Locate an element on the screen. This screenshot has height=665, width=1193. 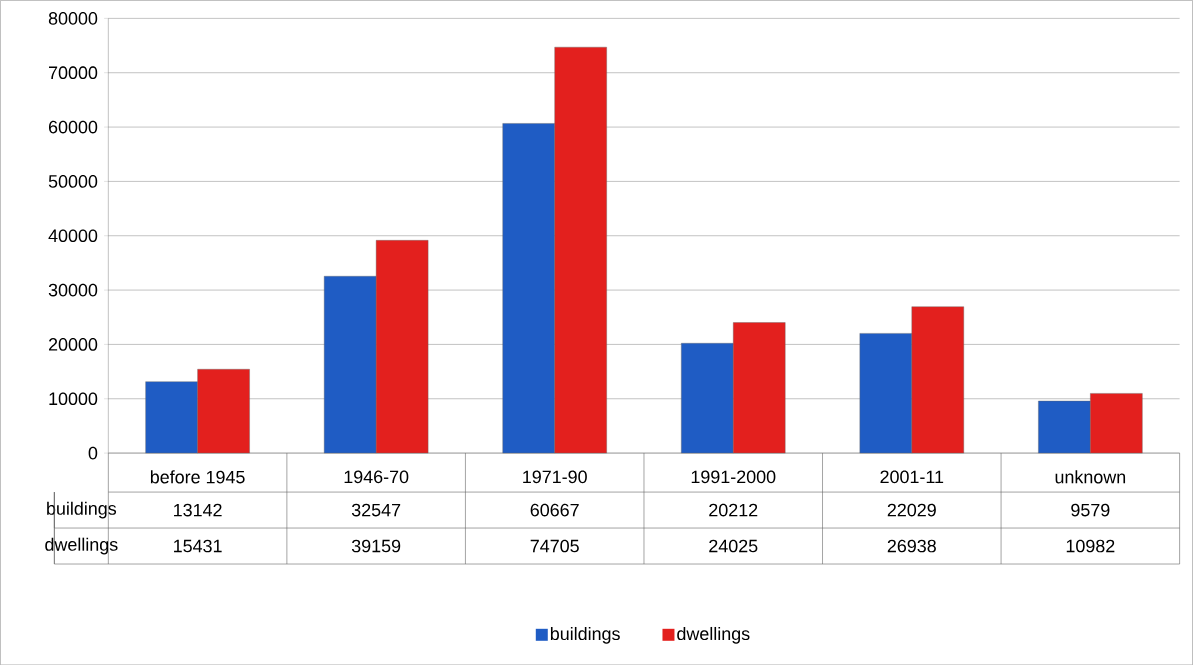
y-tick-label: 30000 is located at coordinates (73, 290).